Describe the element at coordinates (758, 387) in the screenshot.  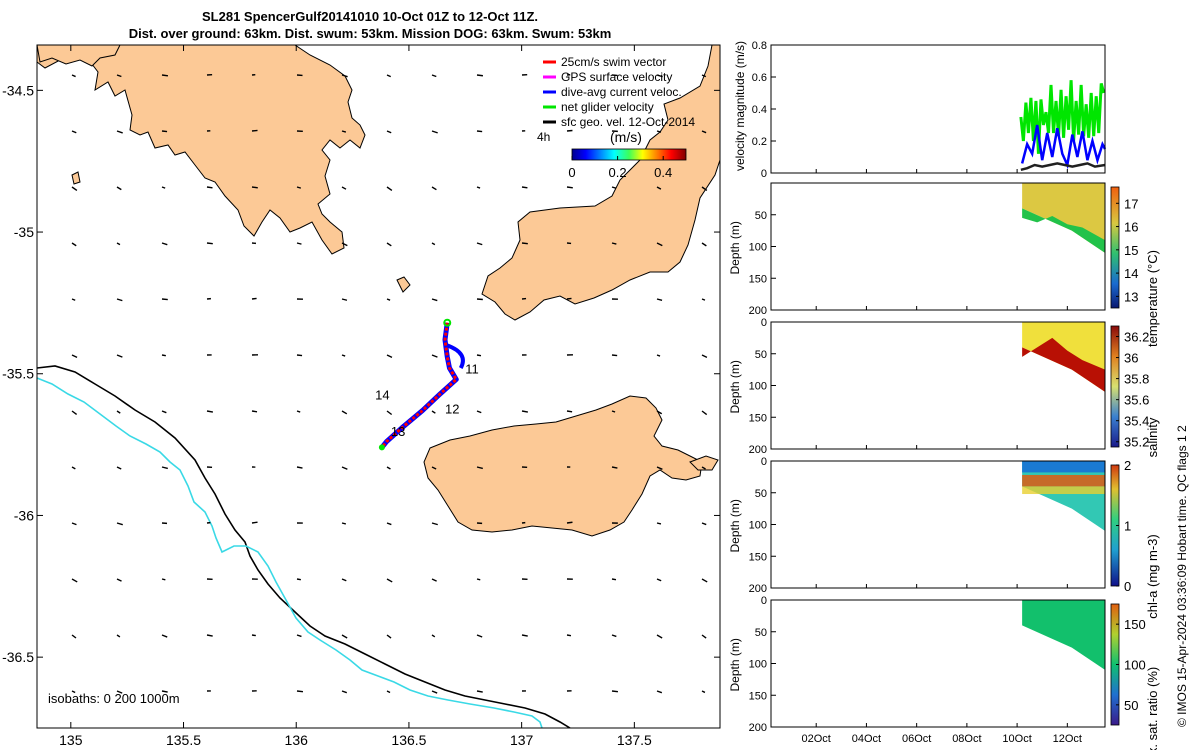
I see `salinity-y-tick-label: 100` at that location.